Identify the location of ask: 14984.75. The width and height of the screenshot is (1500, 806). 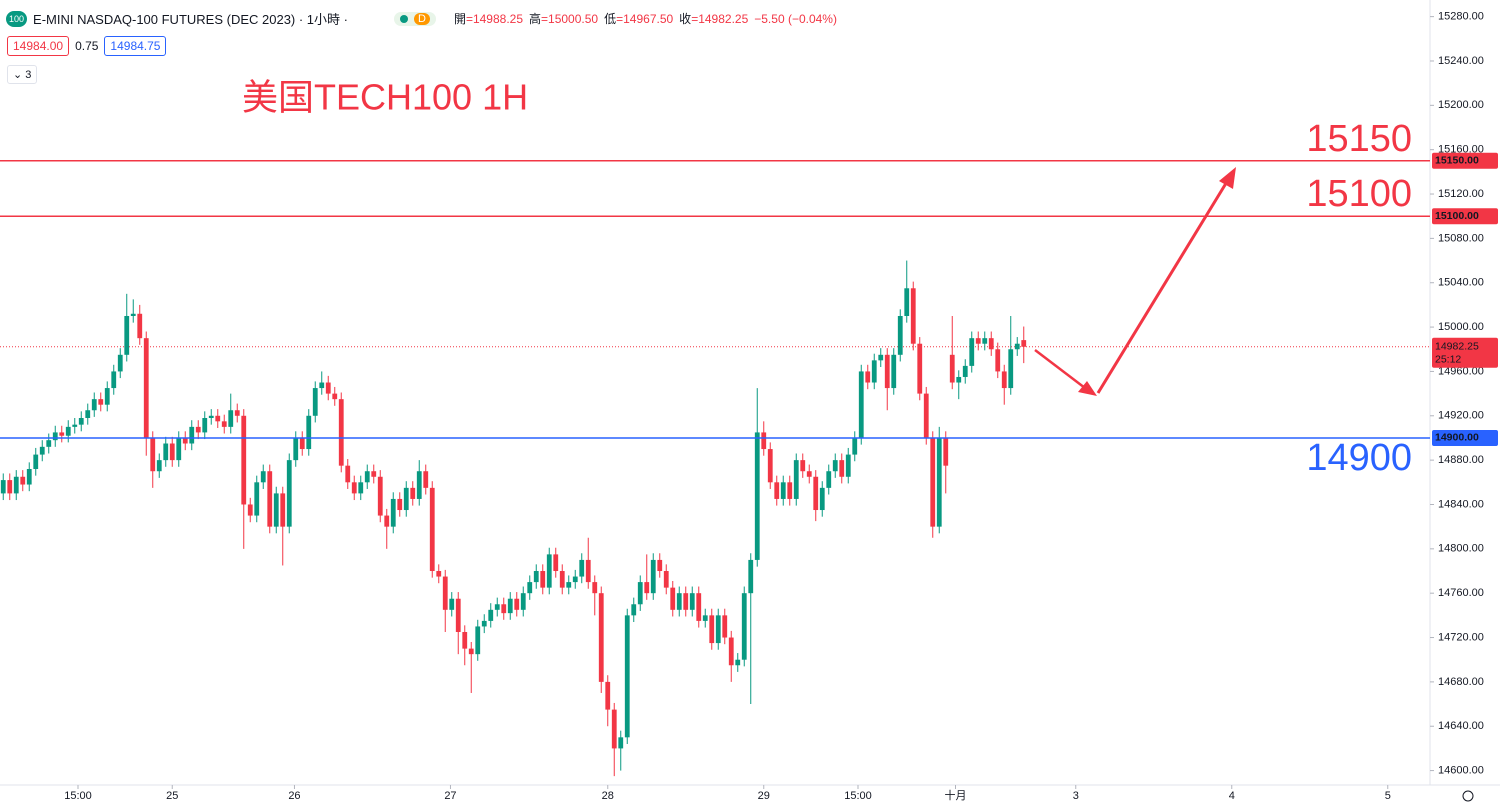
(135, 46).